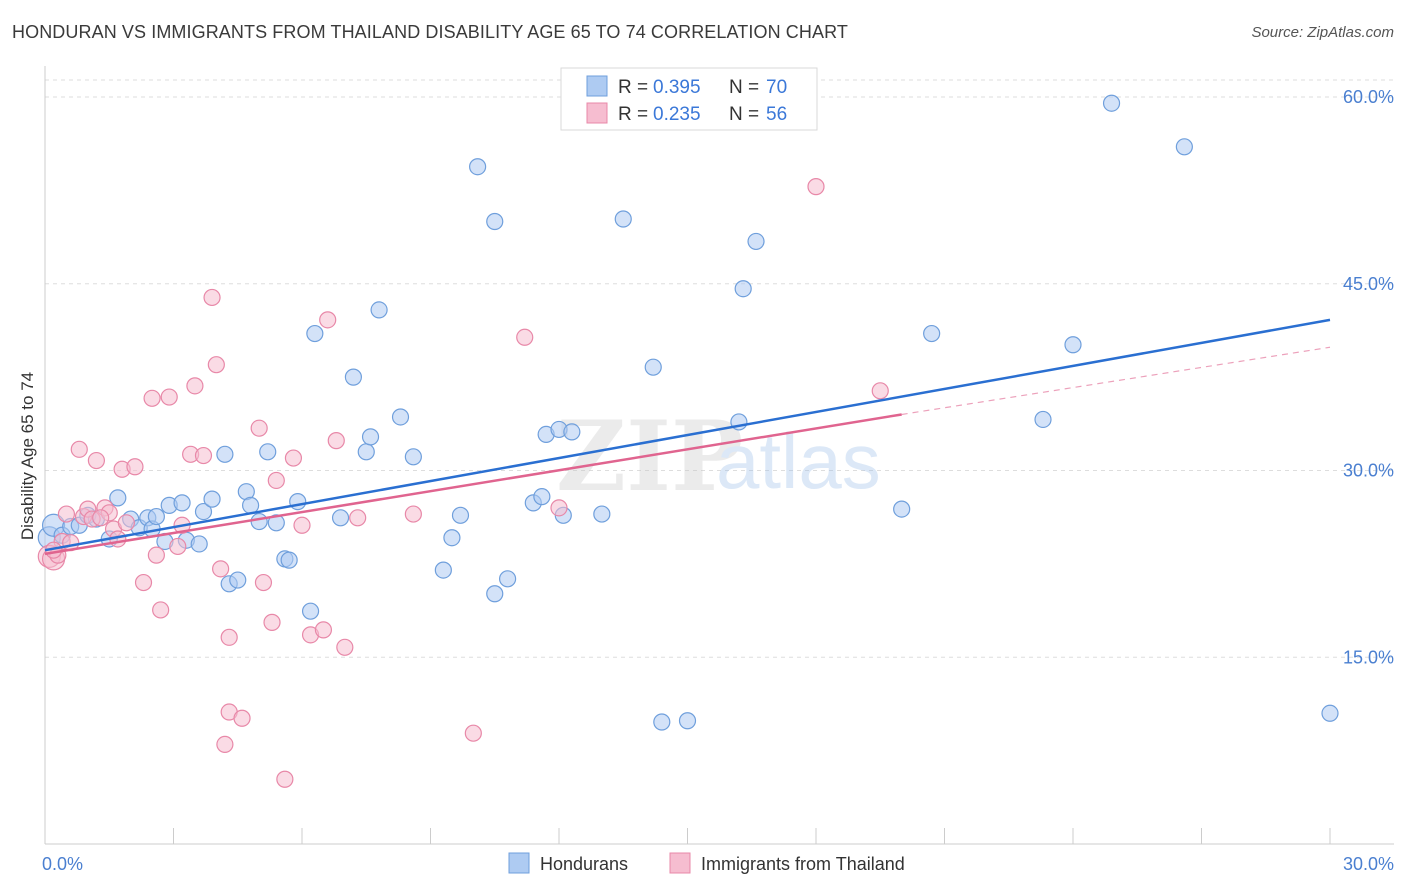  Describe the element at coordinates (744, 87) in the screenshot. I see `legend-n-label-hondurans: N =` at that location.